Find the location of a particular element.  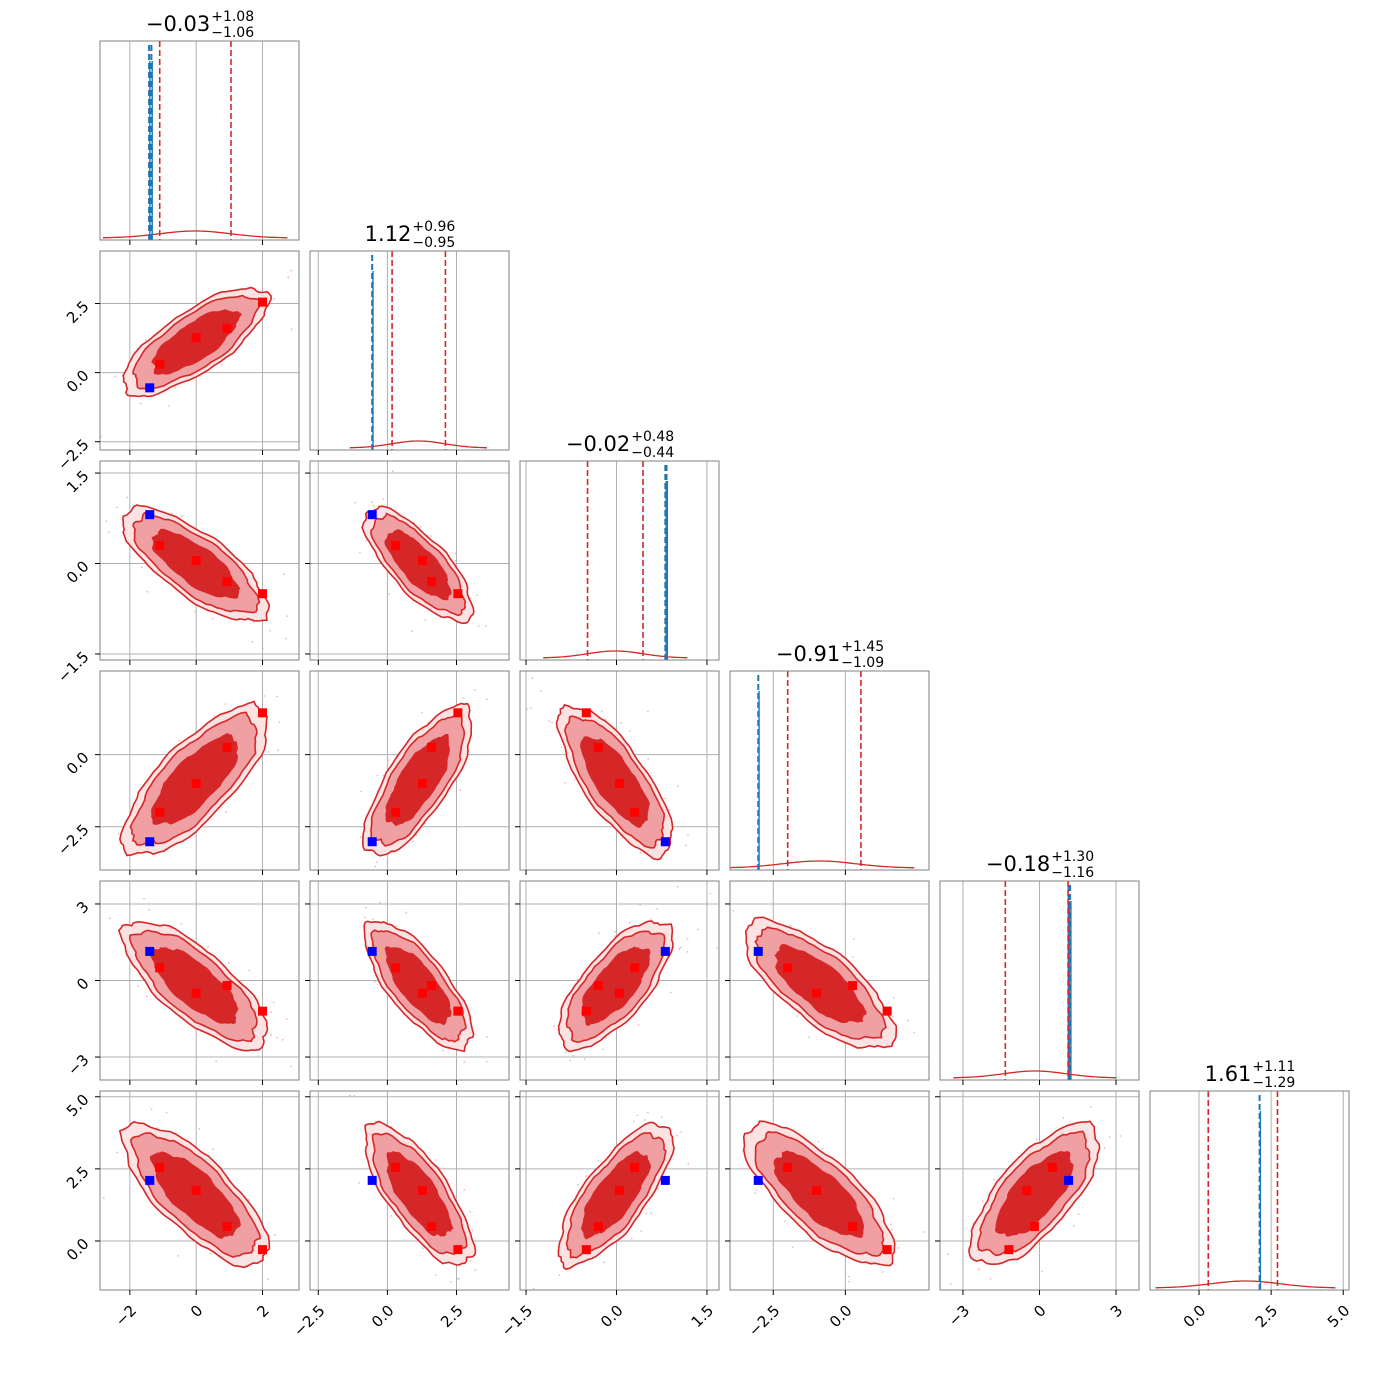

title-minus: −0.44 is located at coordinates (652, 453).